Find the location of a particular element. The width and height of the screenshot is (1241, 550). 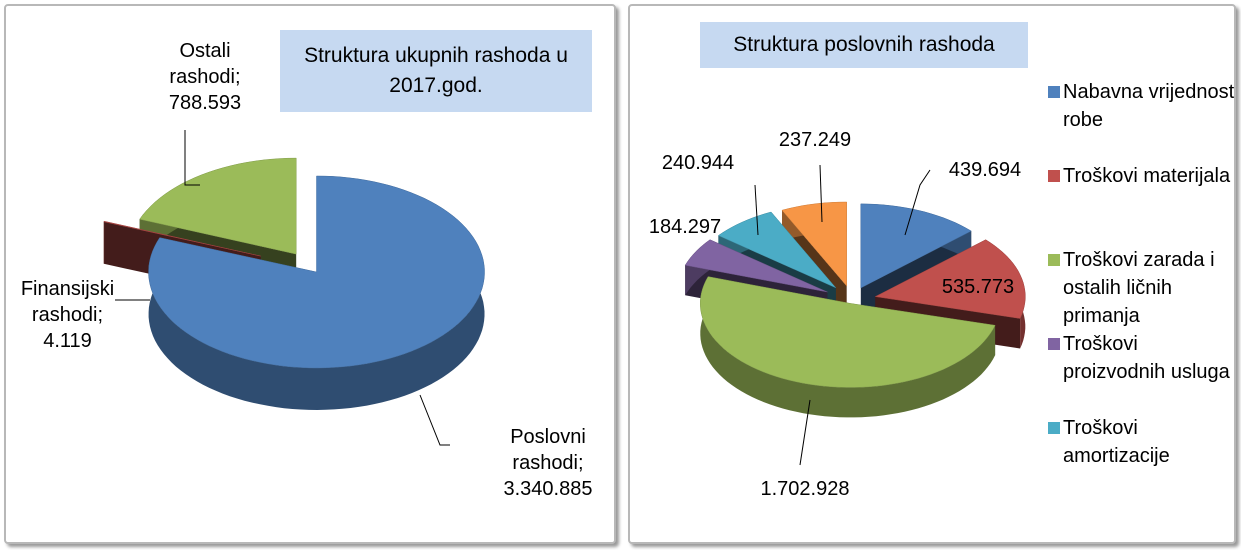

legend-text: Troškovi materijala is located at coordinates (1147, 176).